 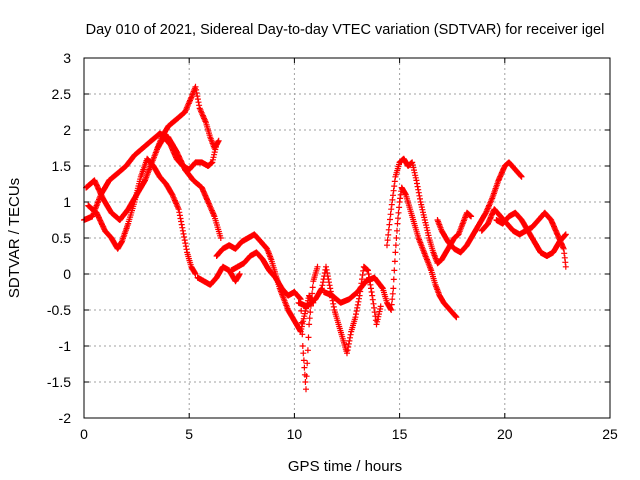 What do you see at coordinates (67, 274) in the screenshot?
I see `y-tick-label: 0` at bounding box center [67, 274].